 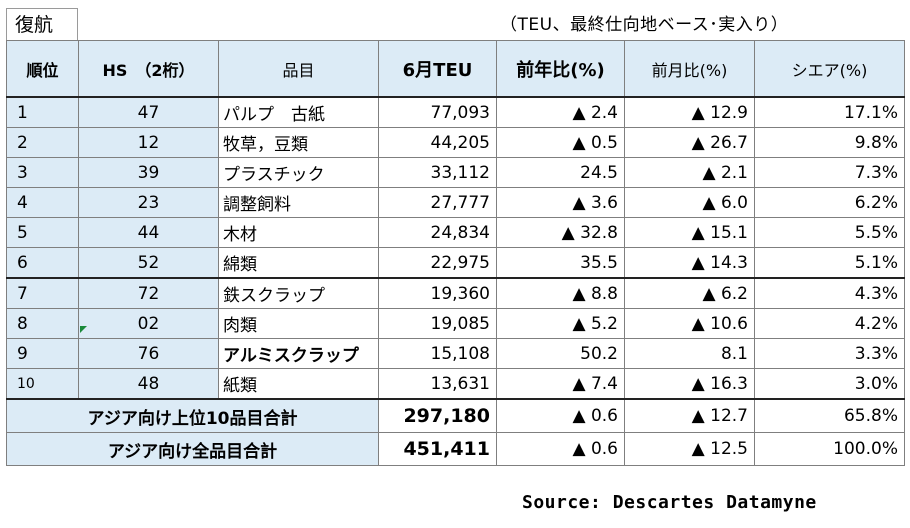 I want to click on teu-cell: 77,093, so click(x=437, y=112).